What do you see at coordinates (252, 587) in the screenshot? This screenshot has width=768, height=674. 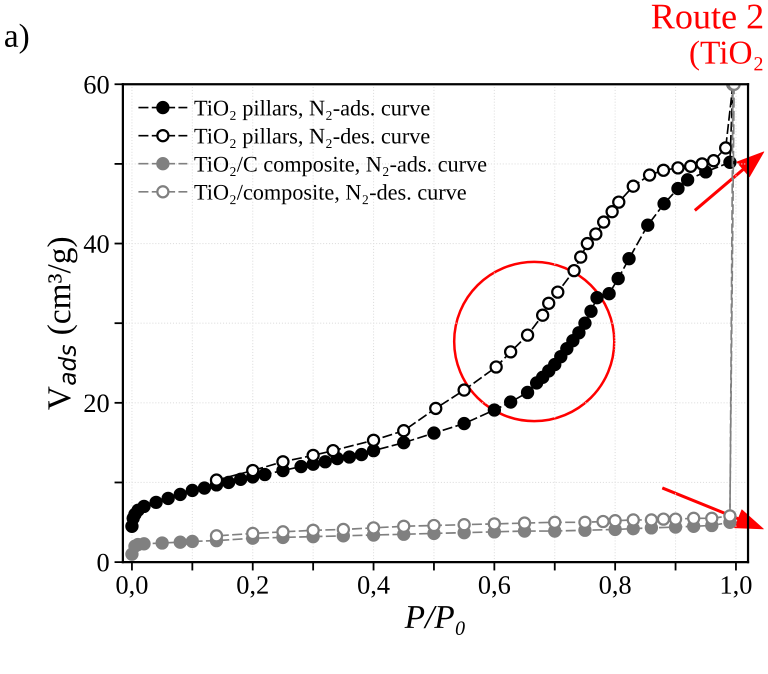 I see `x-tick-label: 0,2` at bounding box center [252, 587].